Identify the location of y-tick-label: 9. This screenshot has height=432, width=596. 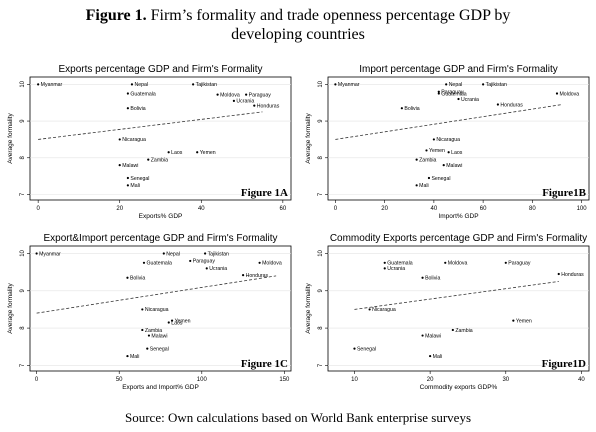
(23, 121).